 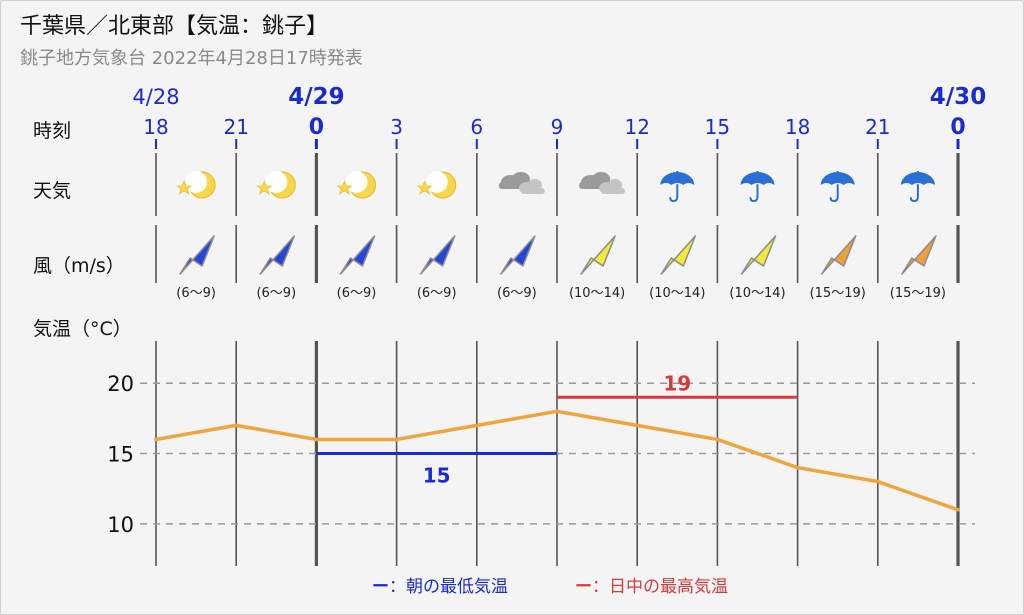 What do you see at coordinates (155, 97) in the screenshot?
I see `date-label: 4/28` at bounding box center [155, 97].